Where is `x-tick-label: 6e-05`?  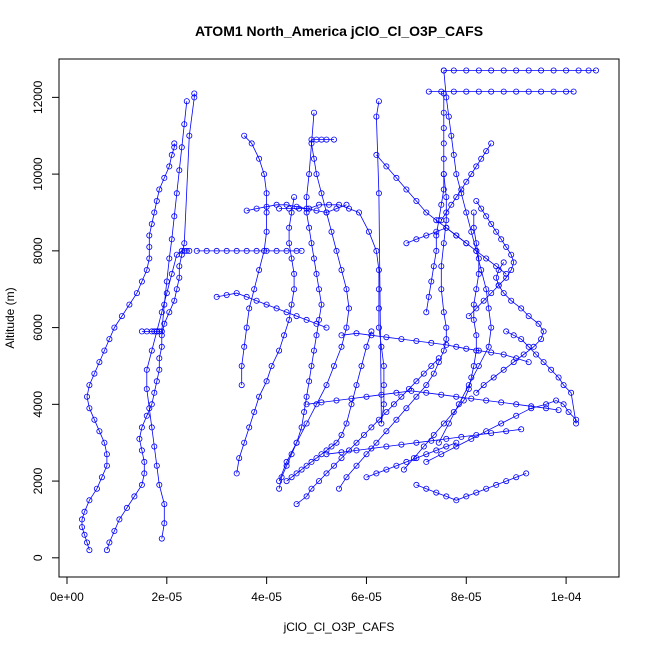
x-tick-label: 6e-05 is located at coordinates (366, 597).